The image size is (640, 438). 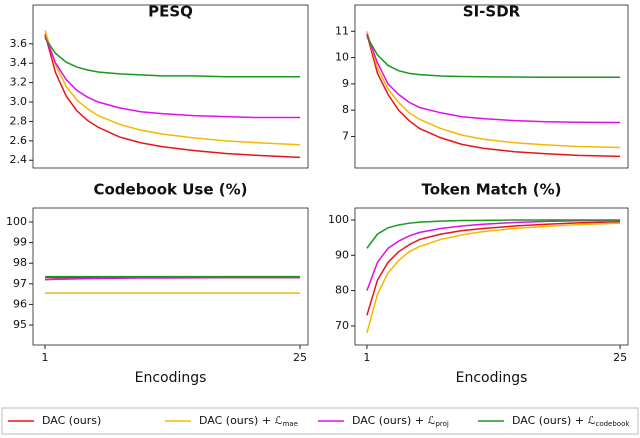 What do you see at coordinates (345, 109) in the screenshot?
I see `y-tick-label: 8` at bounding box center [345, 109].